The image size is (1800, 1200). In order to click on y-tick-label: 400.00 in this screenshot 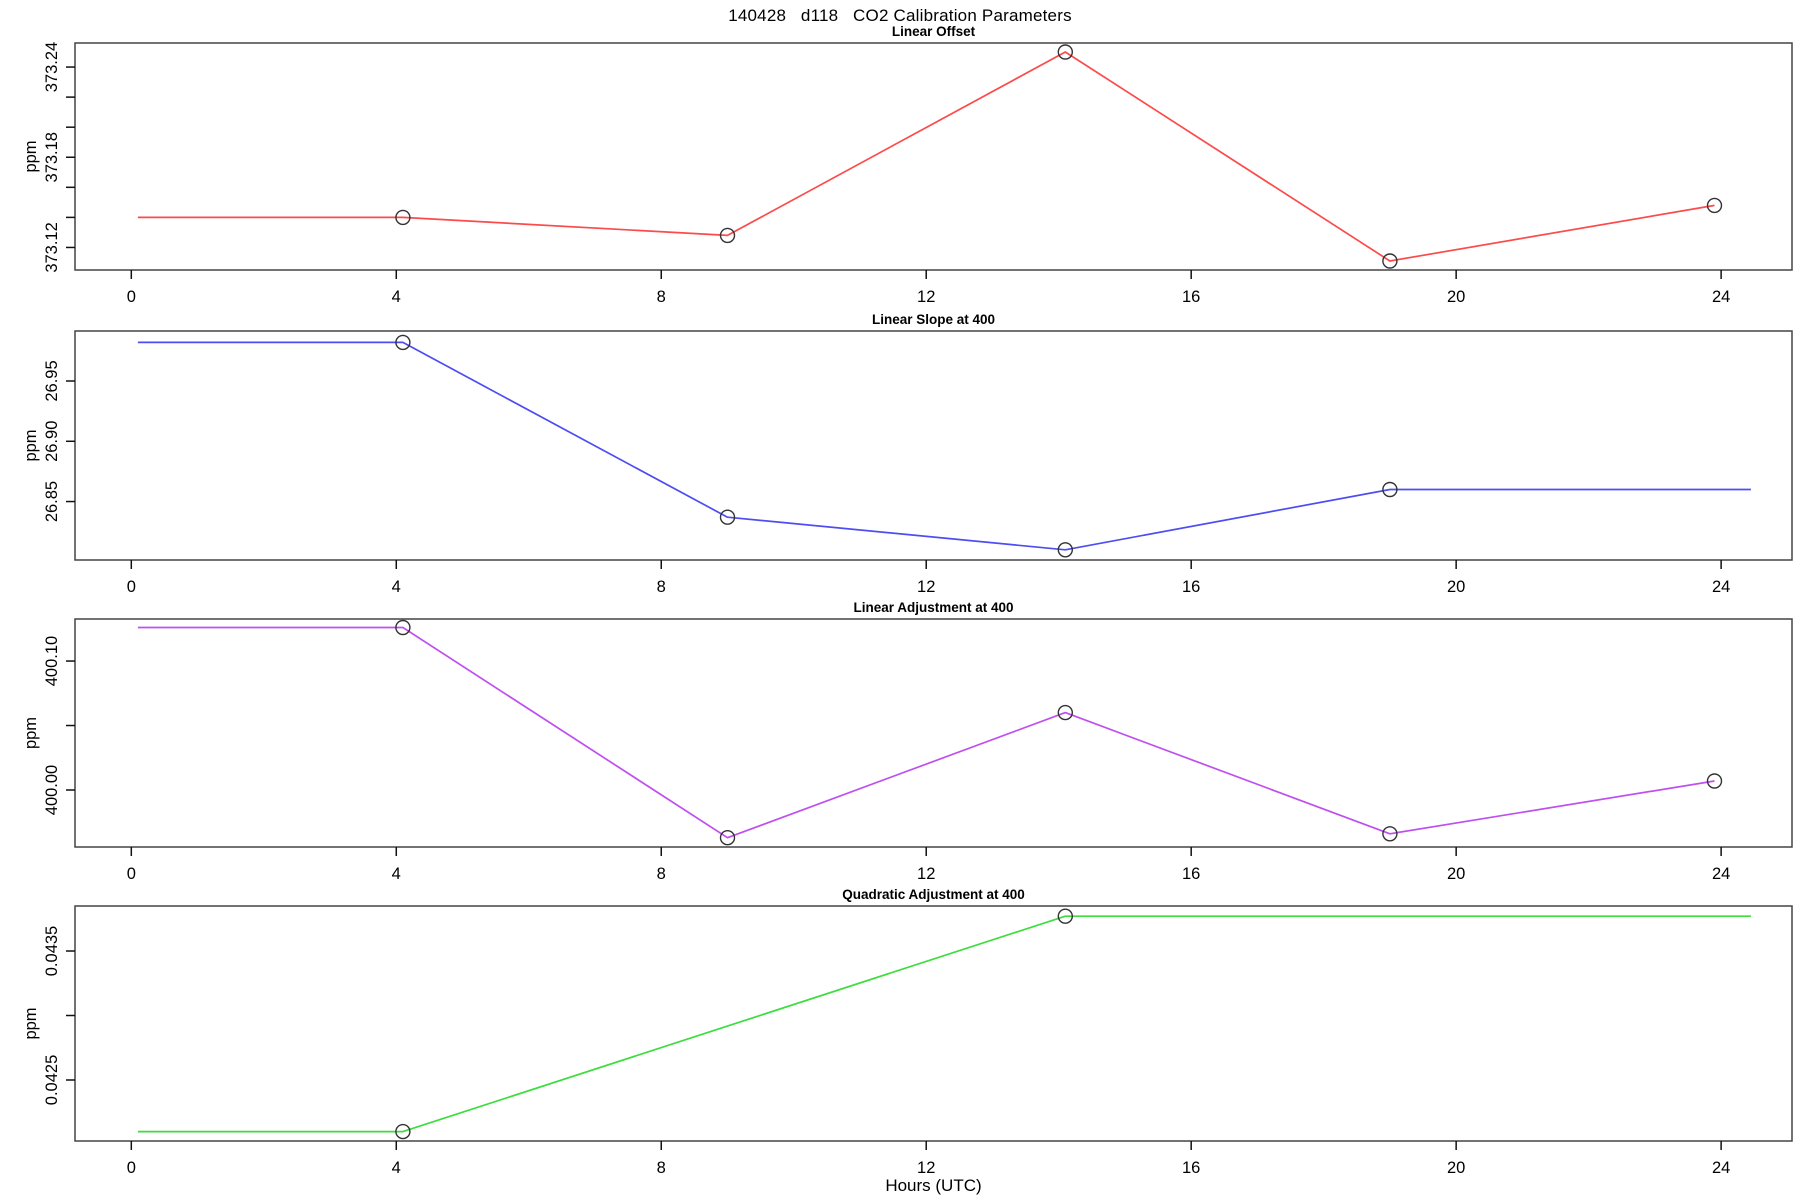, I will do `click(52, 790)`.